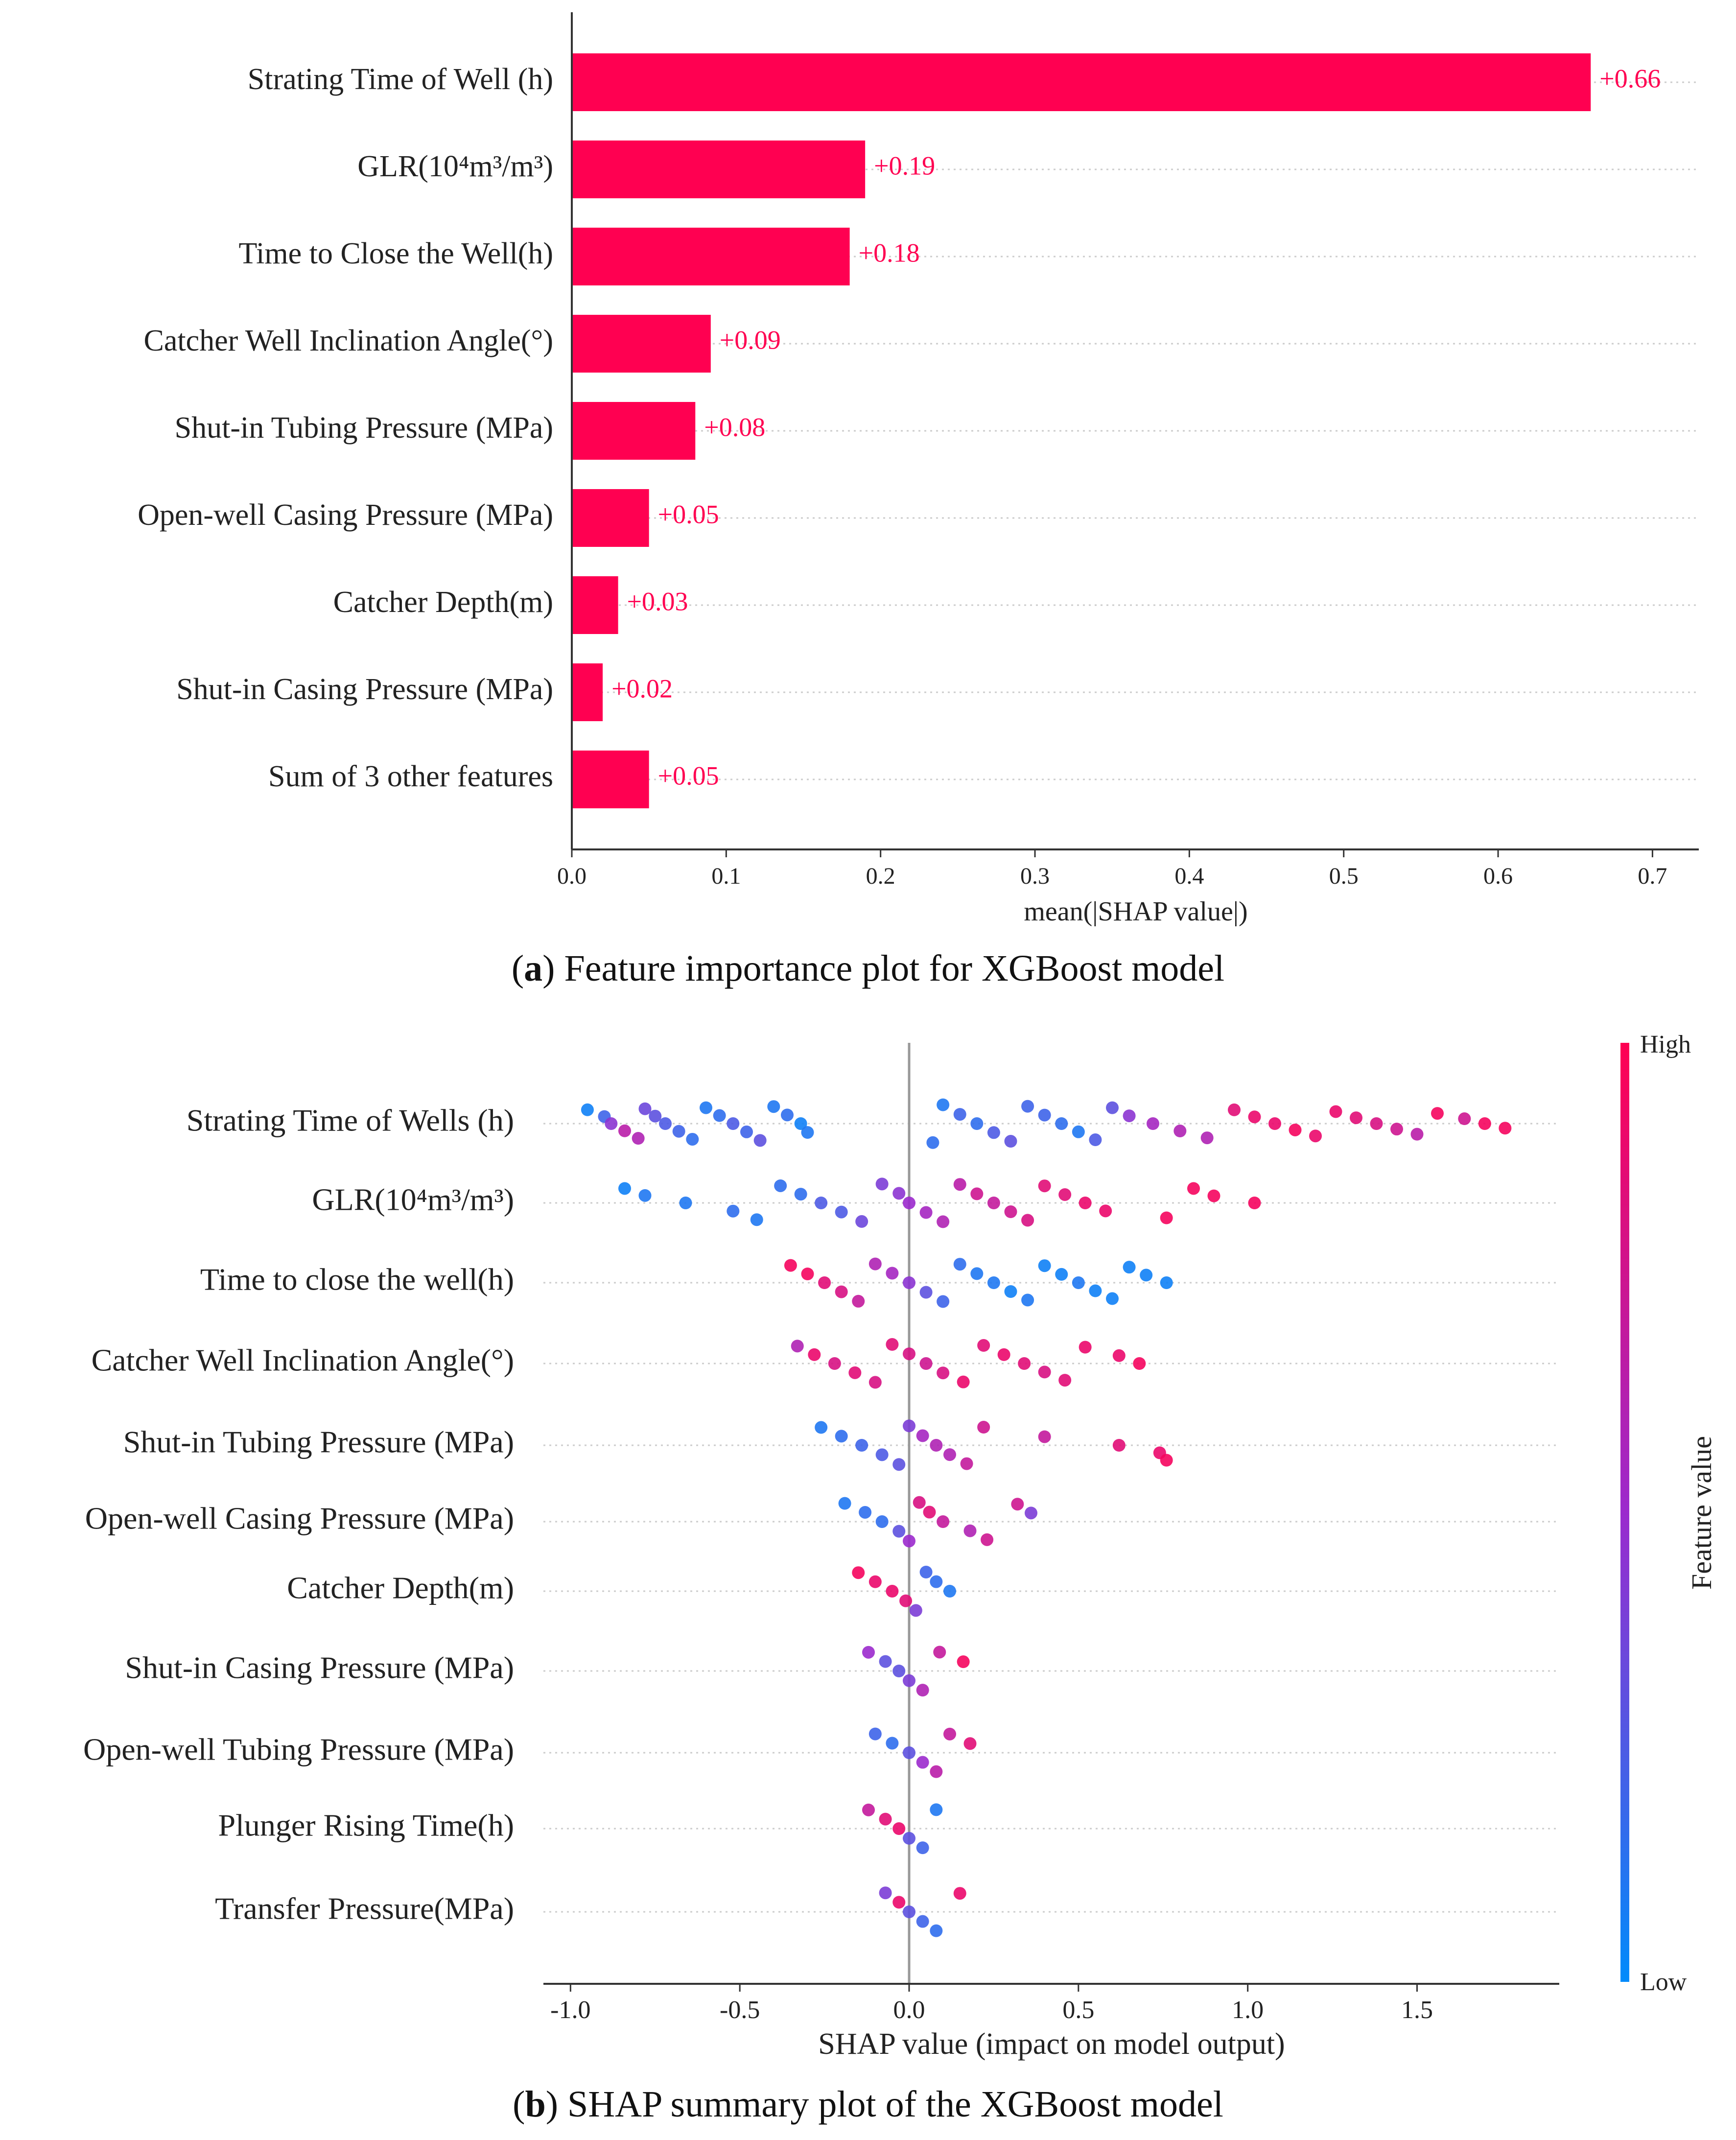 Image resolution: width=1736 pixels, height=2140 pixels. Describe the element at coordinates (1498, 876) in the screenshot. I see `x-tick-label: 0.6` at that location.